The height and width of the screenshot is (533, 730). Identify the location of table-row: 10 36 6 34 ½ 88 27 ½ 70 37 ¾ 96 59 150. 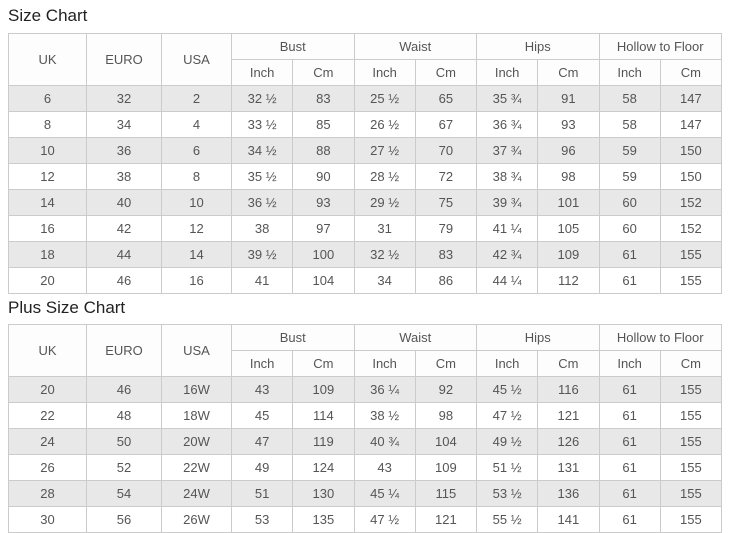
(365, 150).